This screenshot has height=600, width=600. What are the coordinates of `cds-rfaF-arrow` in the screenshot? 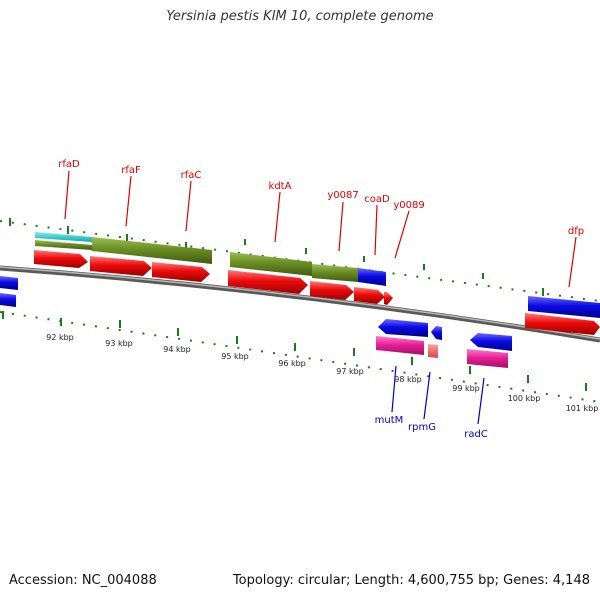 It's located at (121, 266).